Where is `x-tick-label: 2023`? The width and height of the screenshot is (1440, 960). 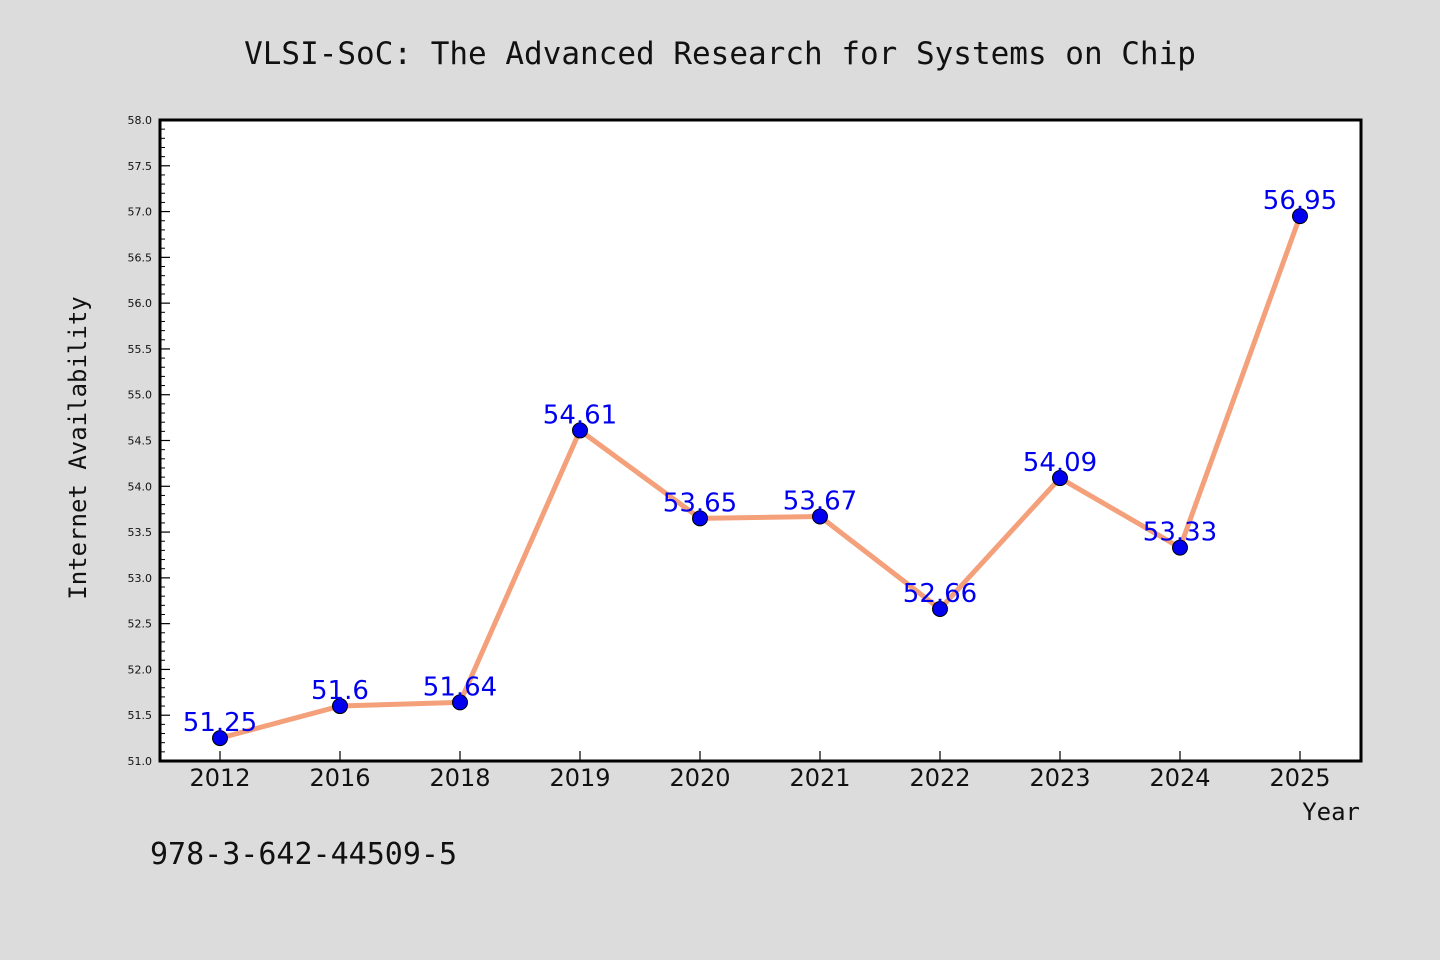
x-tick-label: 2023 is located at coordinates (1059, 778).